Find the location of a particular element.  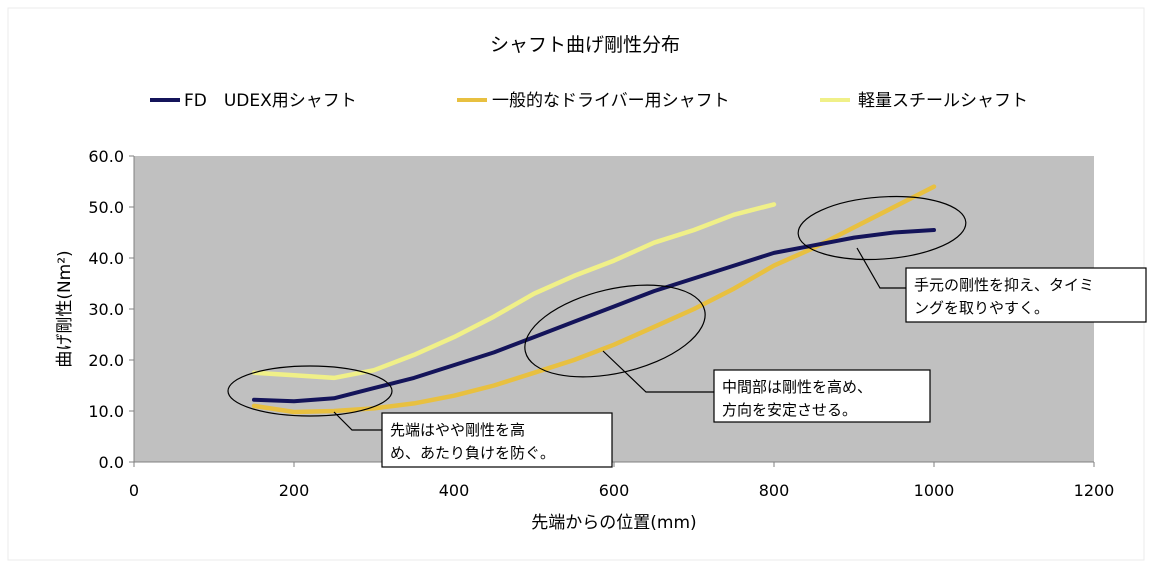

legend-label-0: FD UDEX用シャフト is located at coordinates (270, 101).